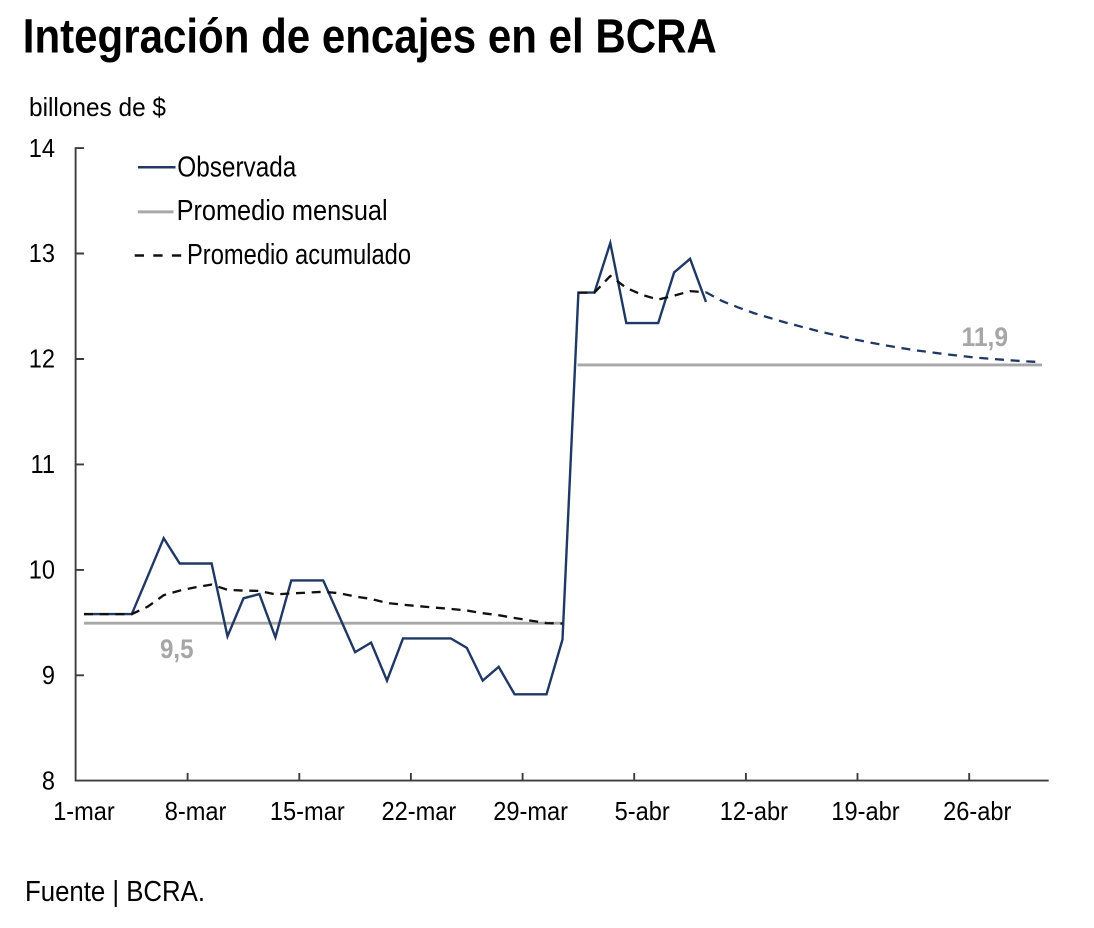  I want to click on svg-text: 22-mar, so click(419, 811).